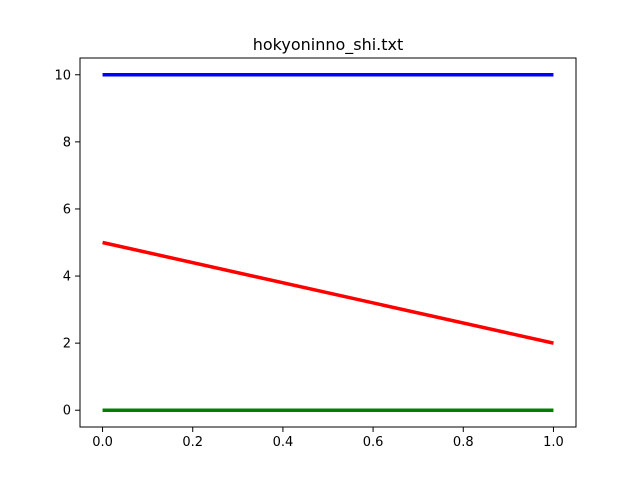 The height and width of the screenshot is (480, 640). I want to click on x-tick-label: 0.6, so click(373, 442).